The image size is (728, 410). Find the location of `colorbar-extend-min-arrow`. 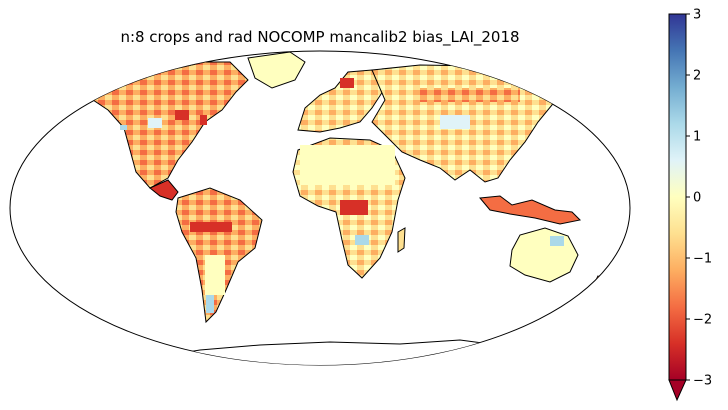

colorbar-extend-min-arrow is located at coordinates (677, 390).